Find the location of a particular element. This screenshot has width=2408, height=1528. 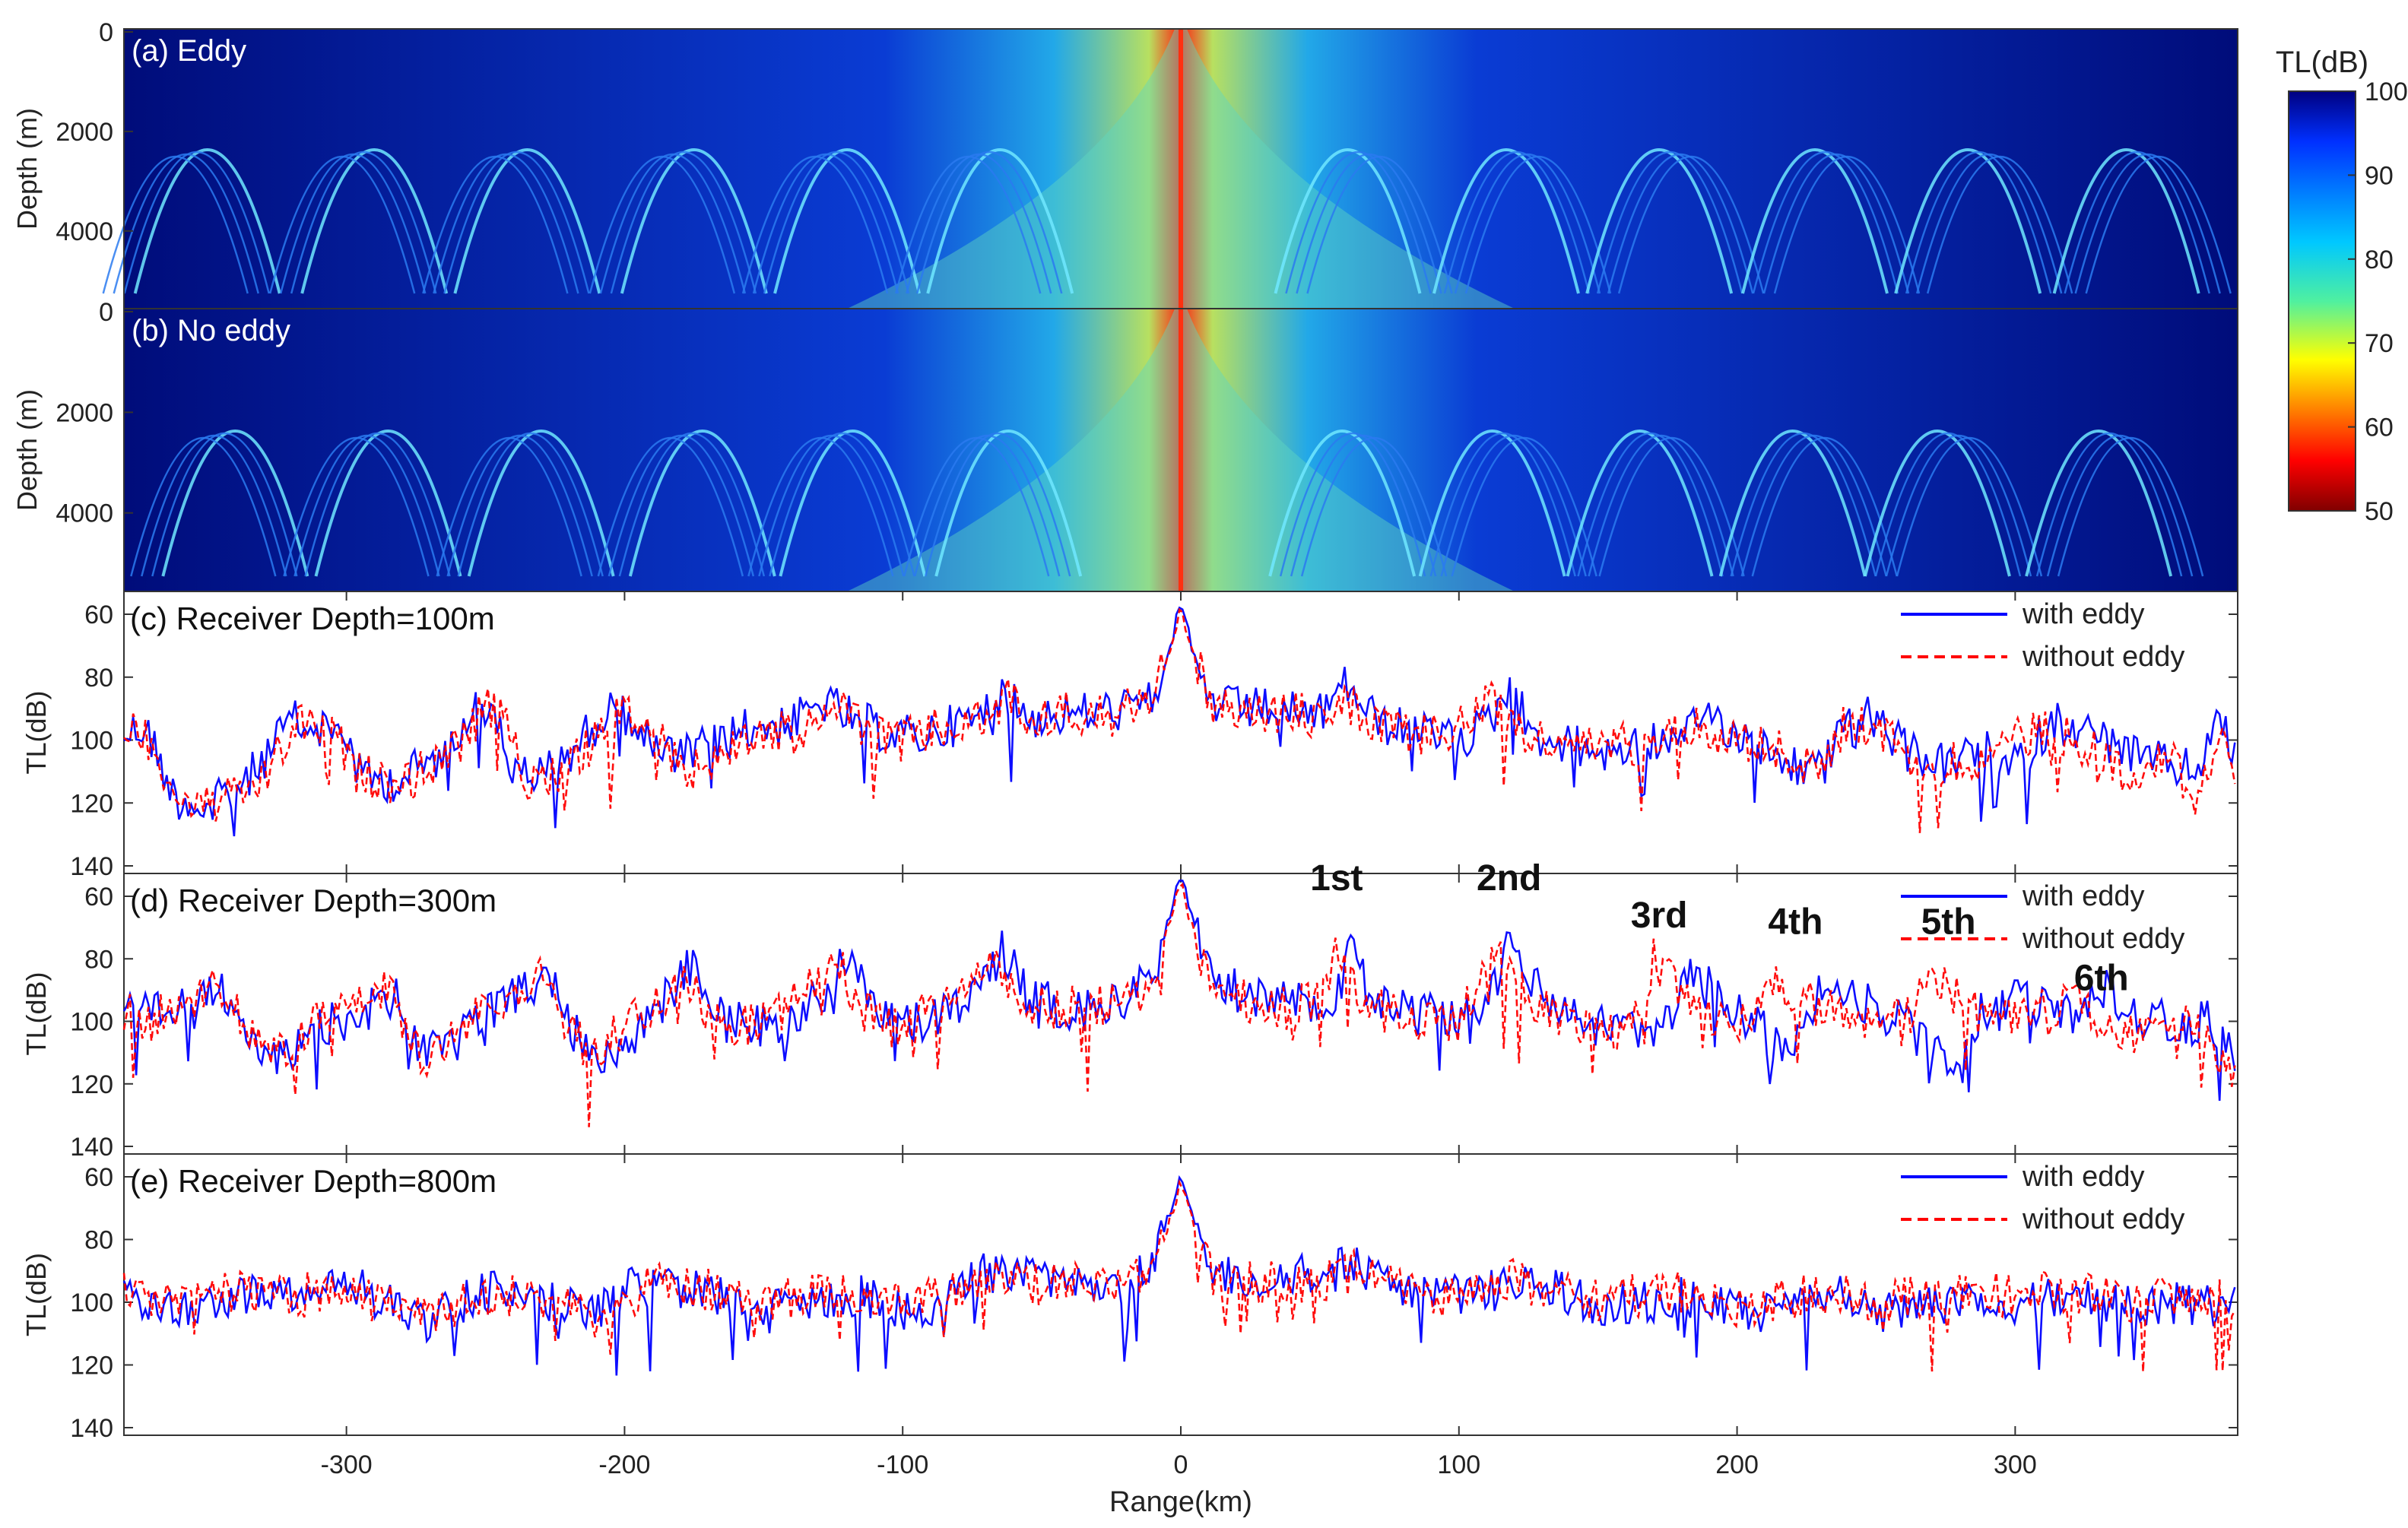

y-tick-label: 0 is located at coordinates (106, 312).